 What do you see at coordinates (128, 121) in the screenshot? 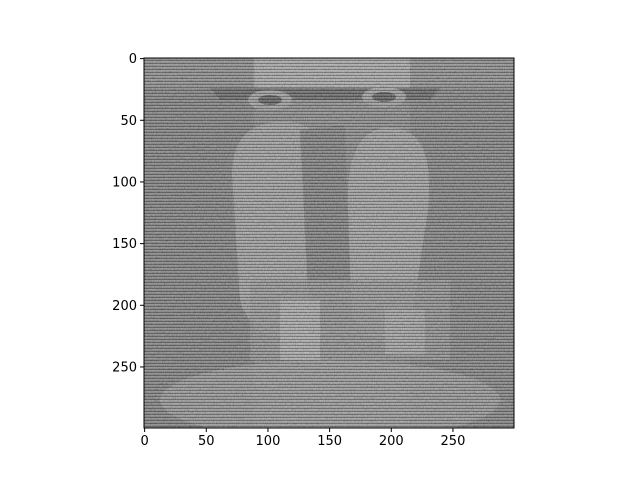
I see `y-tick-label: 50` at bounding box center [128, 121].